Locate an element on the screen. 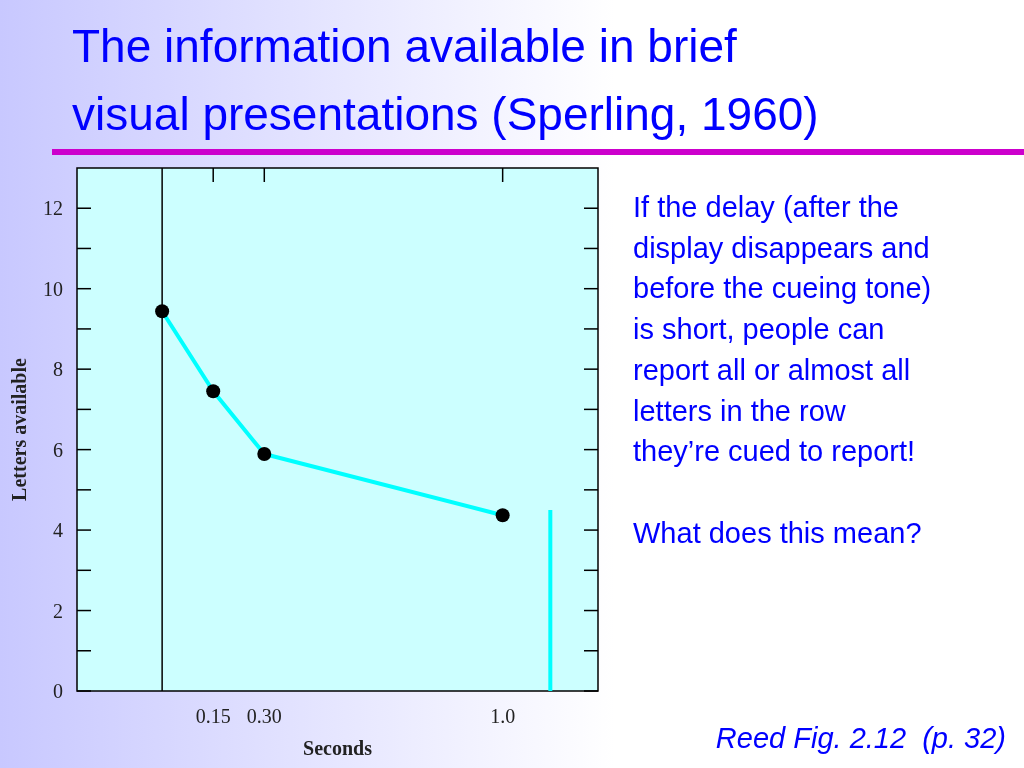 This screenshot has height=768, width=1024. y-tick-label: 0 is located at coordinates (58, 691).